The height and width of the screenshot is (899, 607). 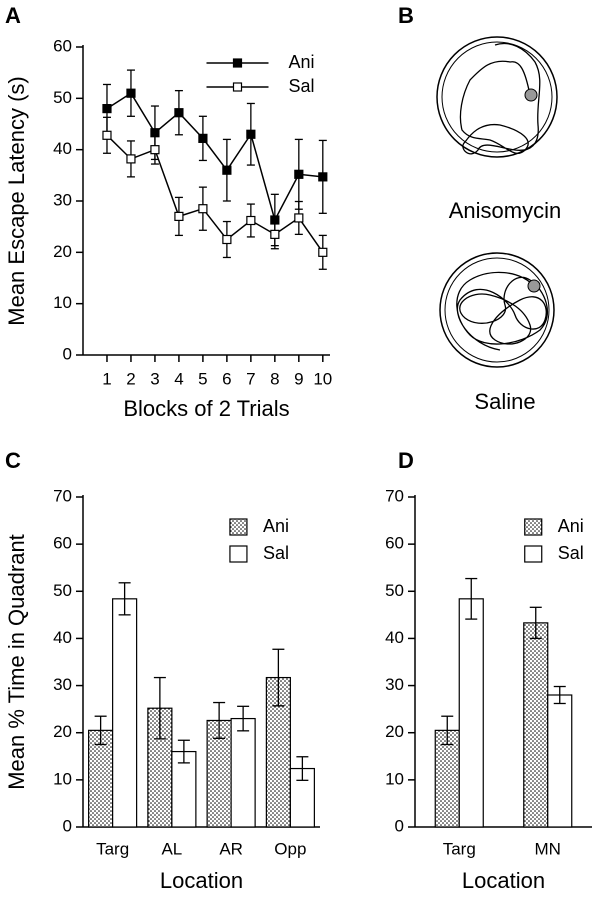 What do you see at coordinates (548, 848) in the screenshot?
I see `x-tick-label: MN` at bounding box center [548, 848].